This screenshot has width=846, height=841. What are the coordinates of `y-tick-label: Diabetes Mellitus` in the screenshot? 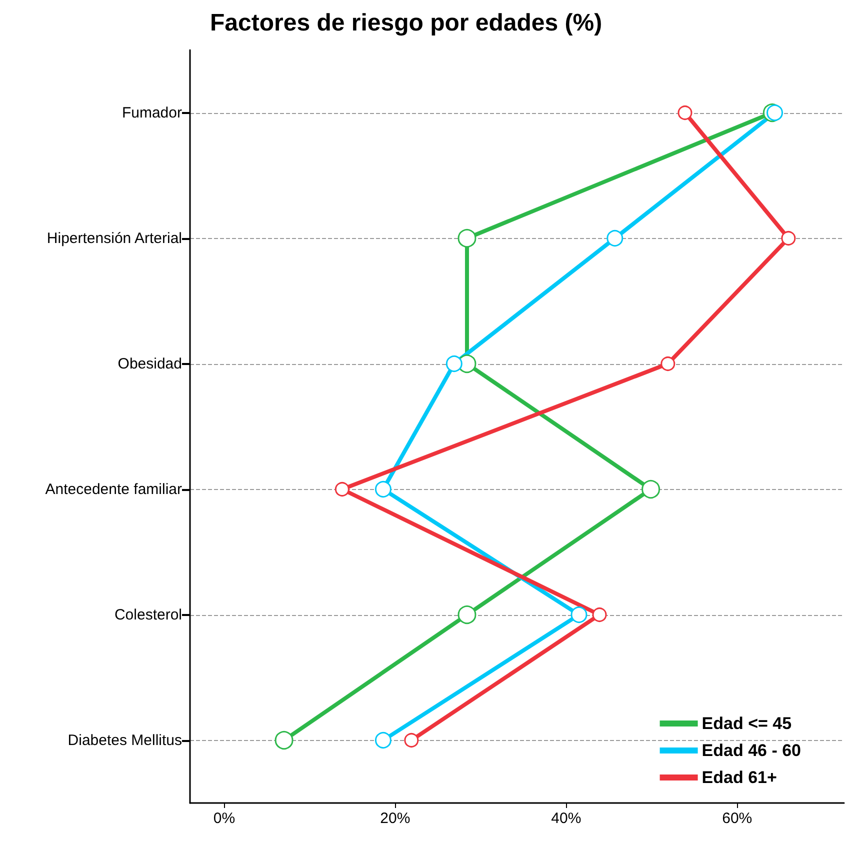 It's located at (125, 740).